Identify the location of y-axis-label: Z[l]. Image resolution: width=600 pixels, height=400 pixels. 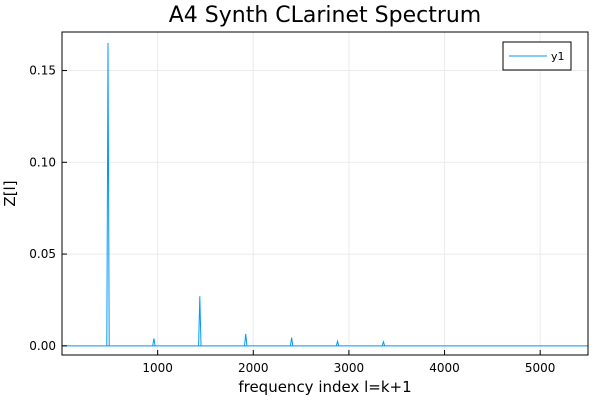
(10, 193).